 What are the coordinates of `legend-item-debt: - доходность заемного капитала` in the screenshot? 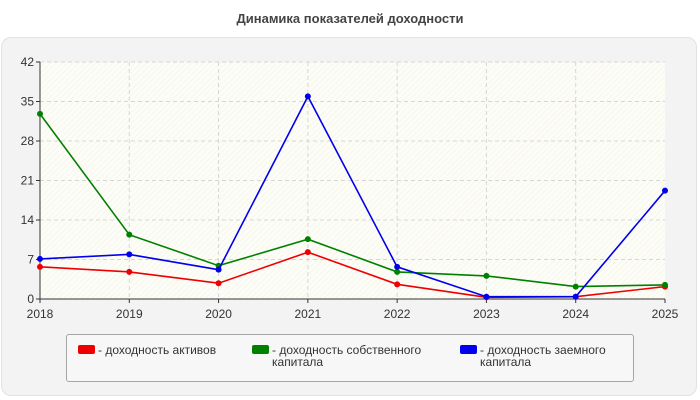 It's located at (545, 356).